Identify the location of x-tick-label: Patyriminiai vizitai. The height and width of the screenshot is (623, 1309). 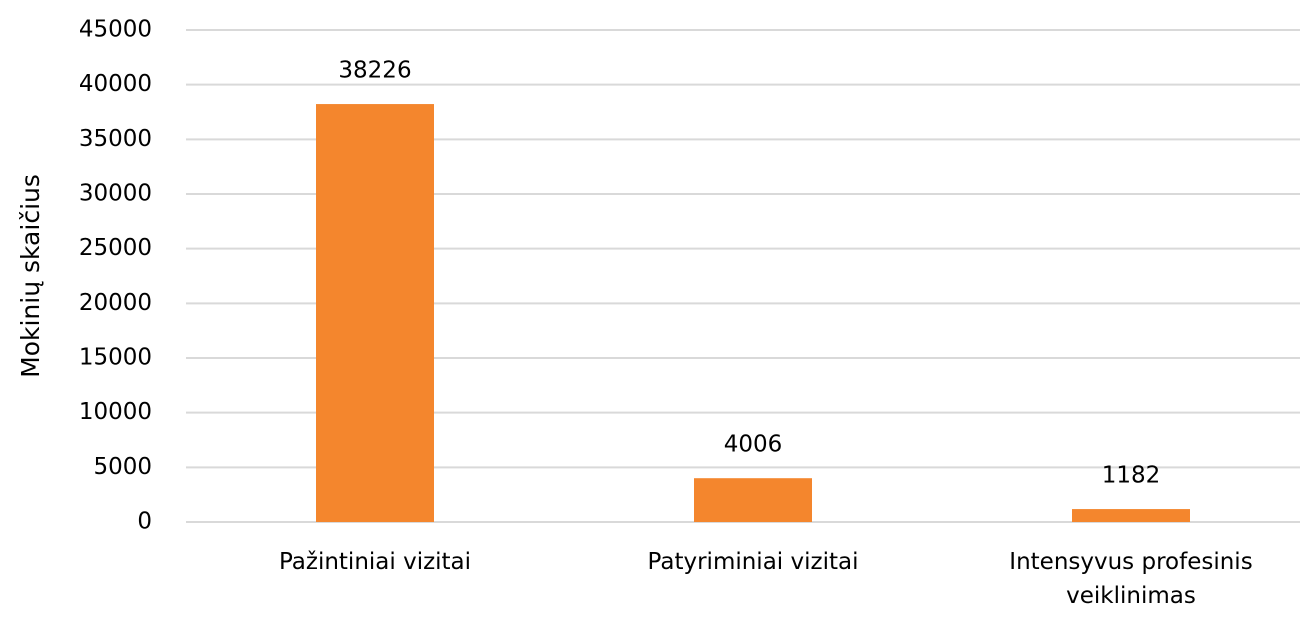
(753, 562).